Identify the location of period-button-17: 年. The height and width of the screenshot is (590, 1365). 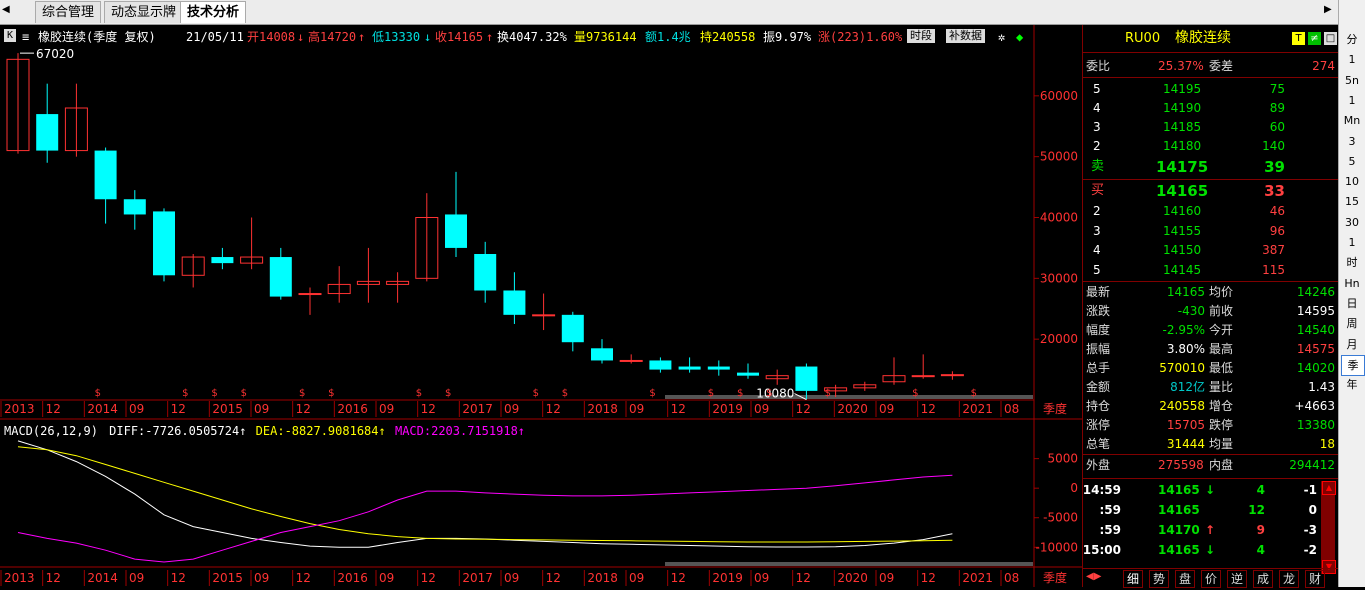
(1352, 385).